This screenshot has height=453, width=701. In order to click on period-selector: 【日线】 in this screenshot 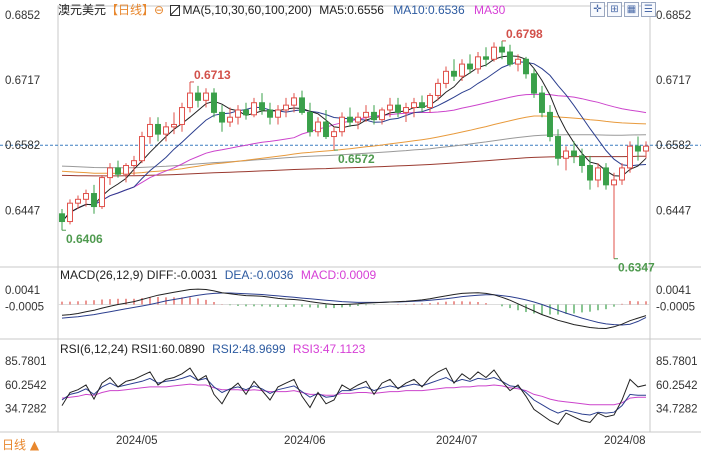, I will do `click(130, 10)`.